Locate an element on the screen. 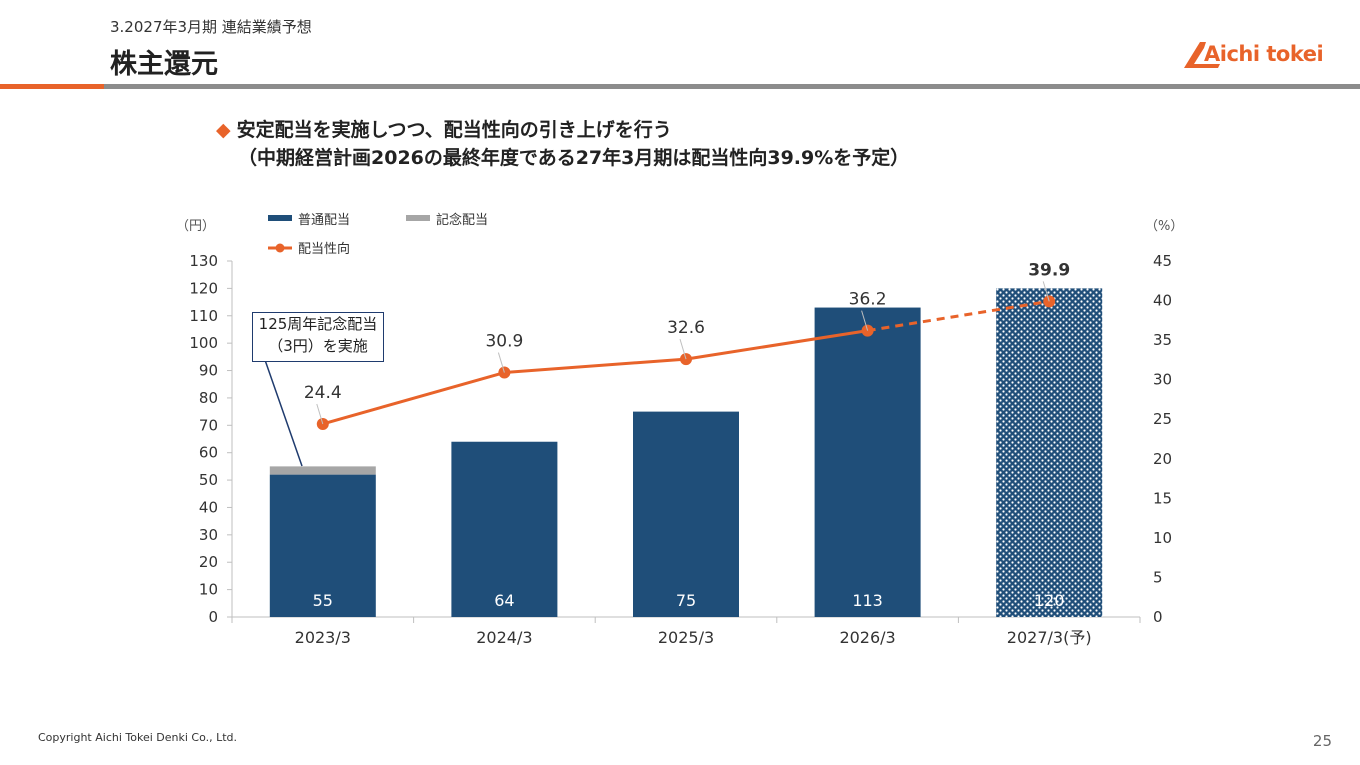  payout-ratio-label: 36.2 is located at coordinates (868, 300).